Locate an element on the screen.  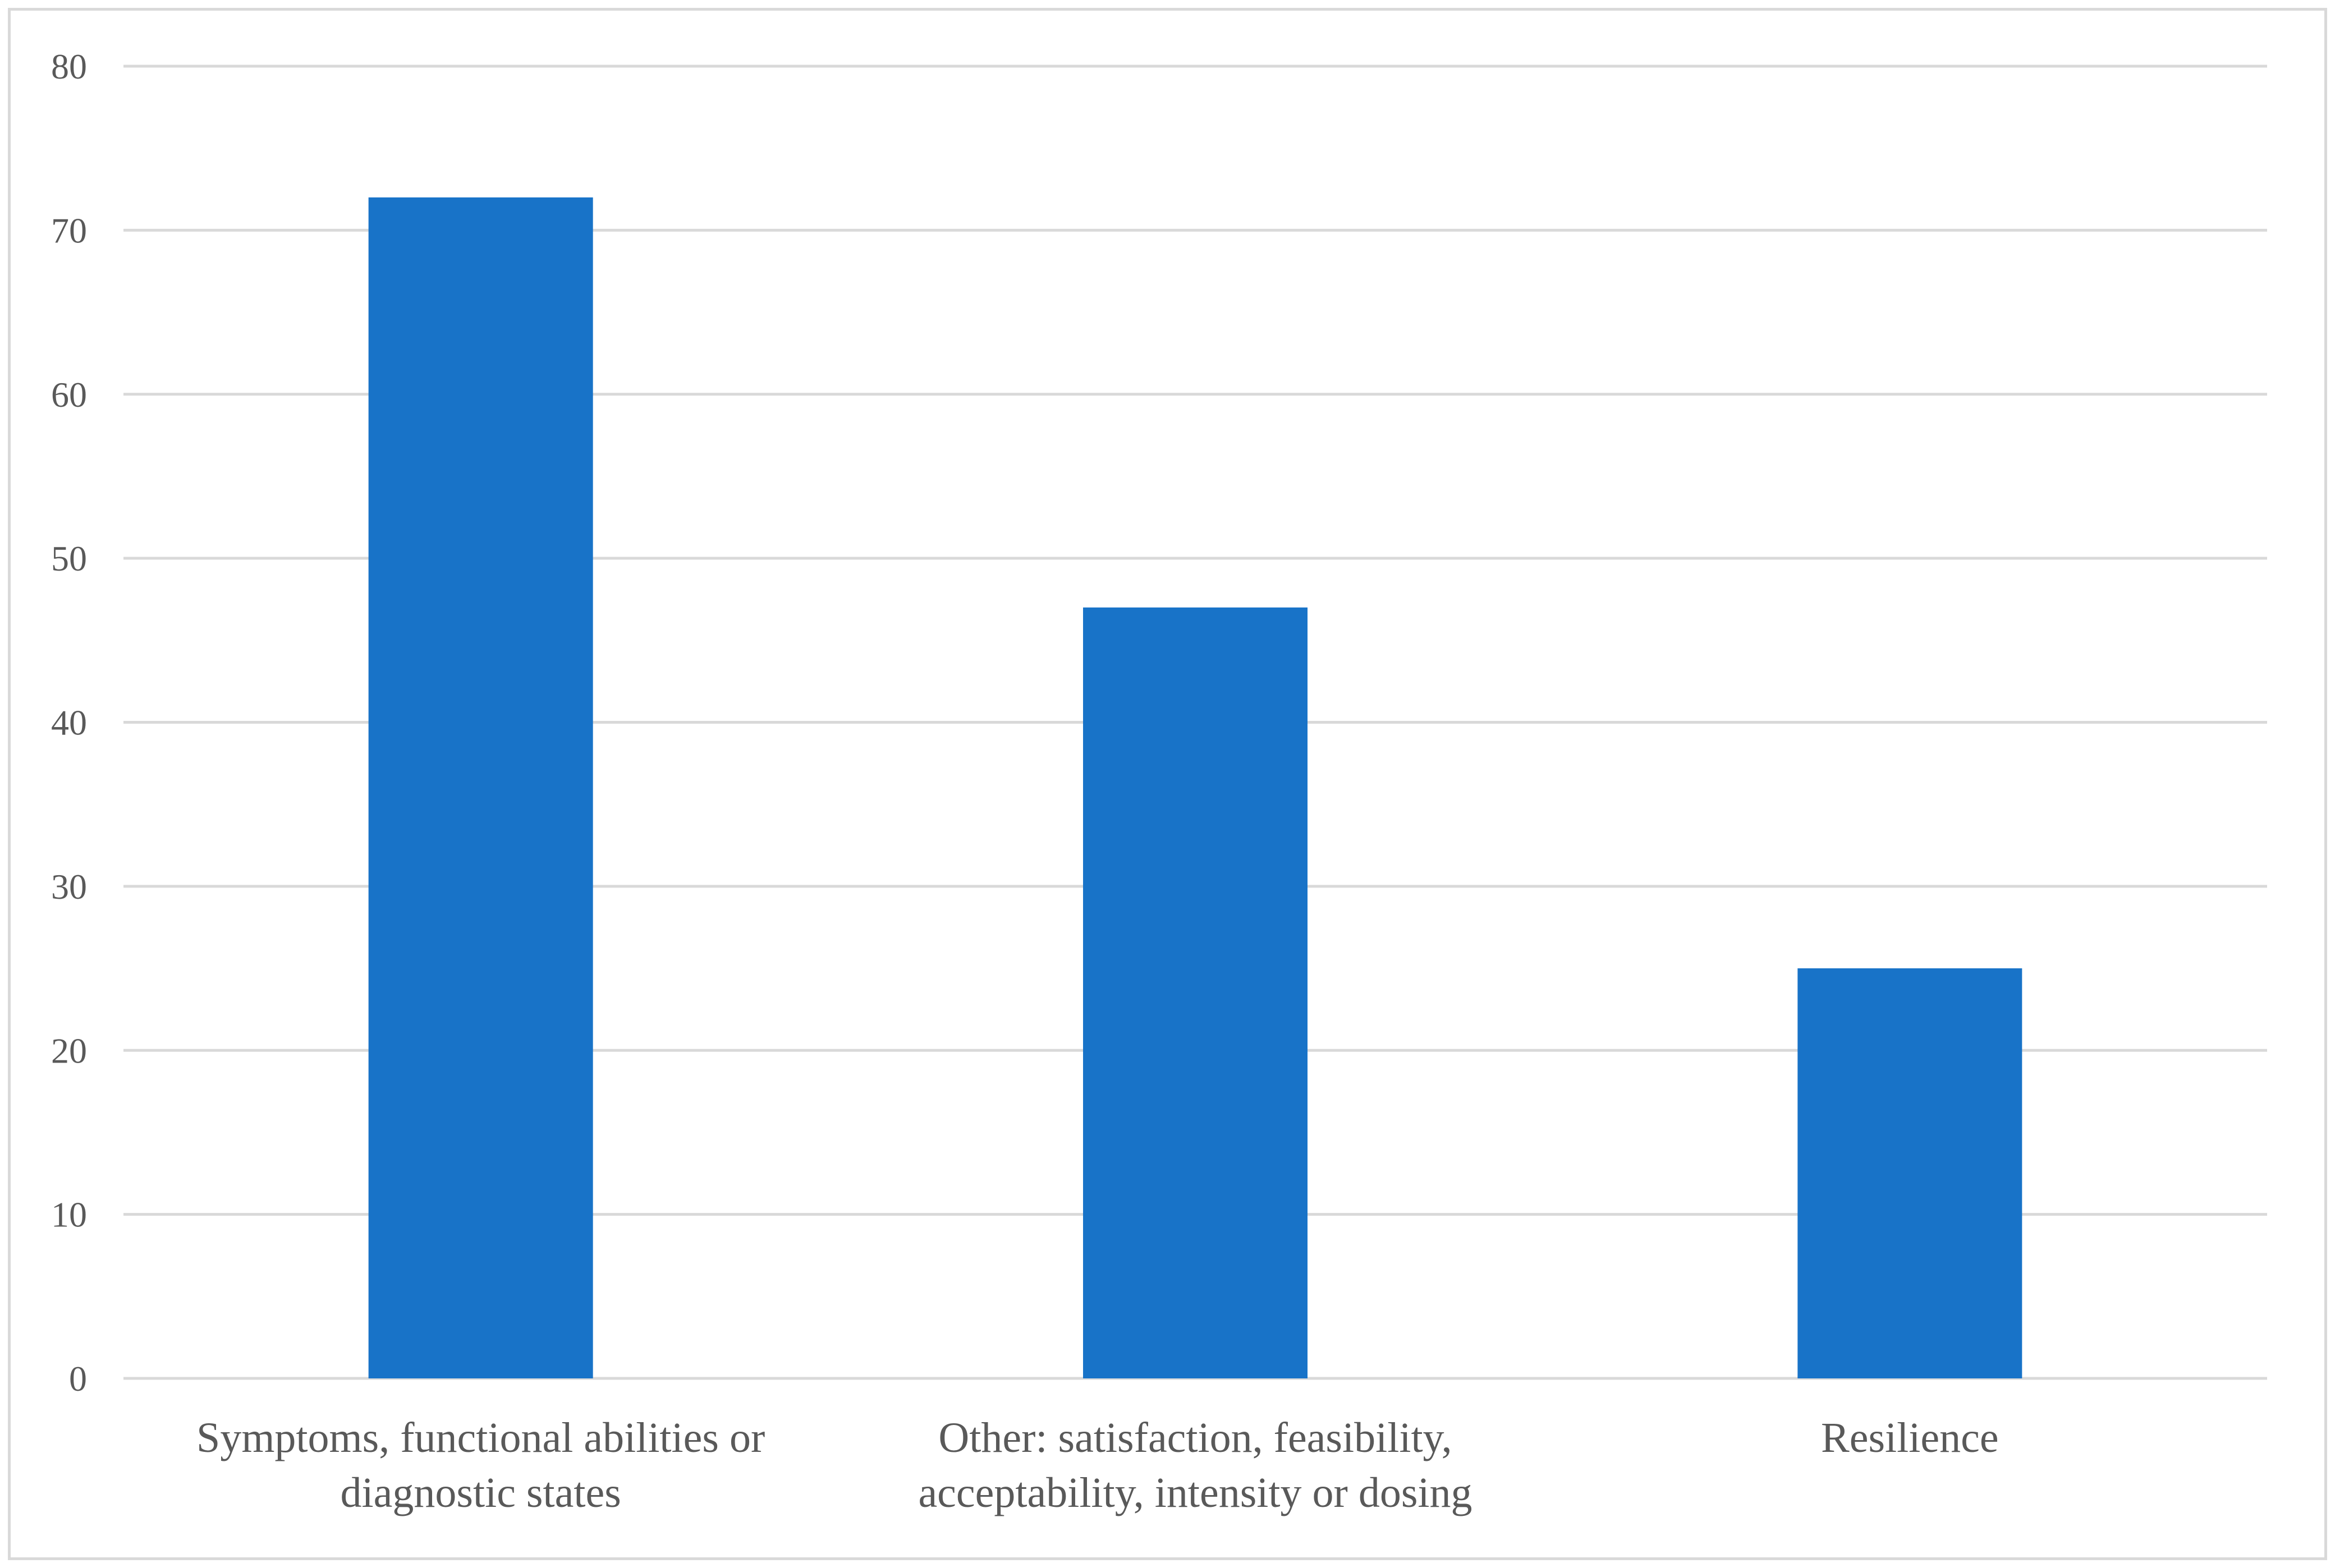
y-tick-label: 40 is located at coordinates (69, 723).